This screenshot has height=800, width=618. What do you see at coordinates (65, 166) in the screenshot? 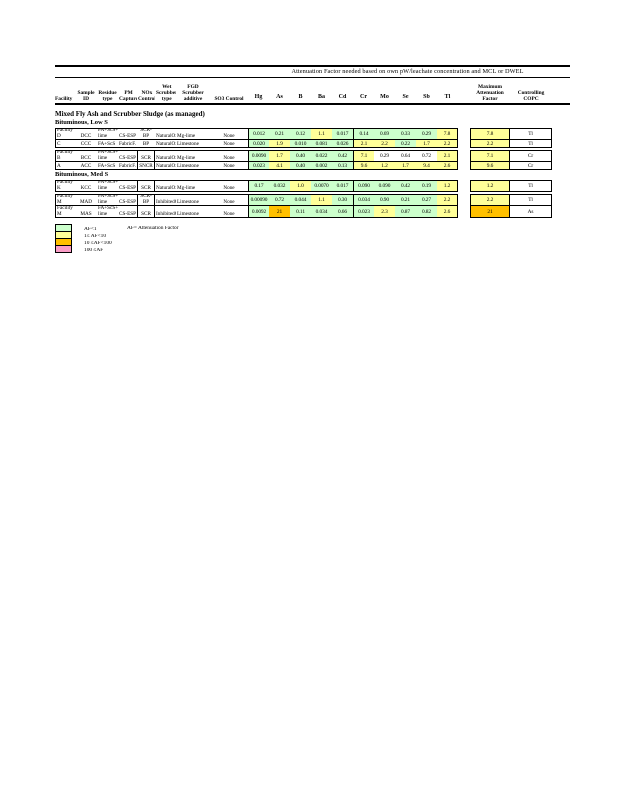
I see `facility-cell: Facility A` at bounding box center [65, 166].